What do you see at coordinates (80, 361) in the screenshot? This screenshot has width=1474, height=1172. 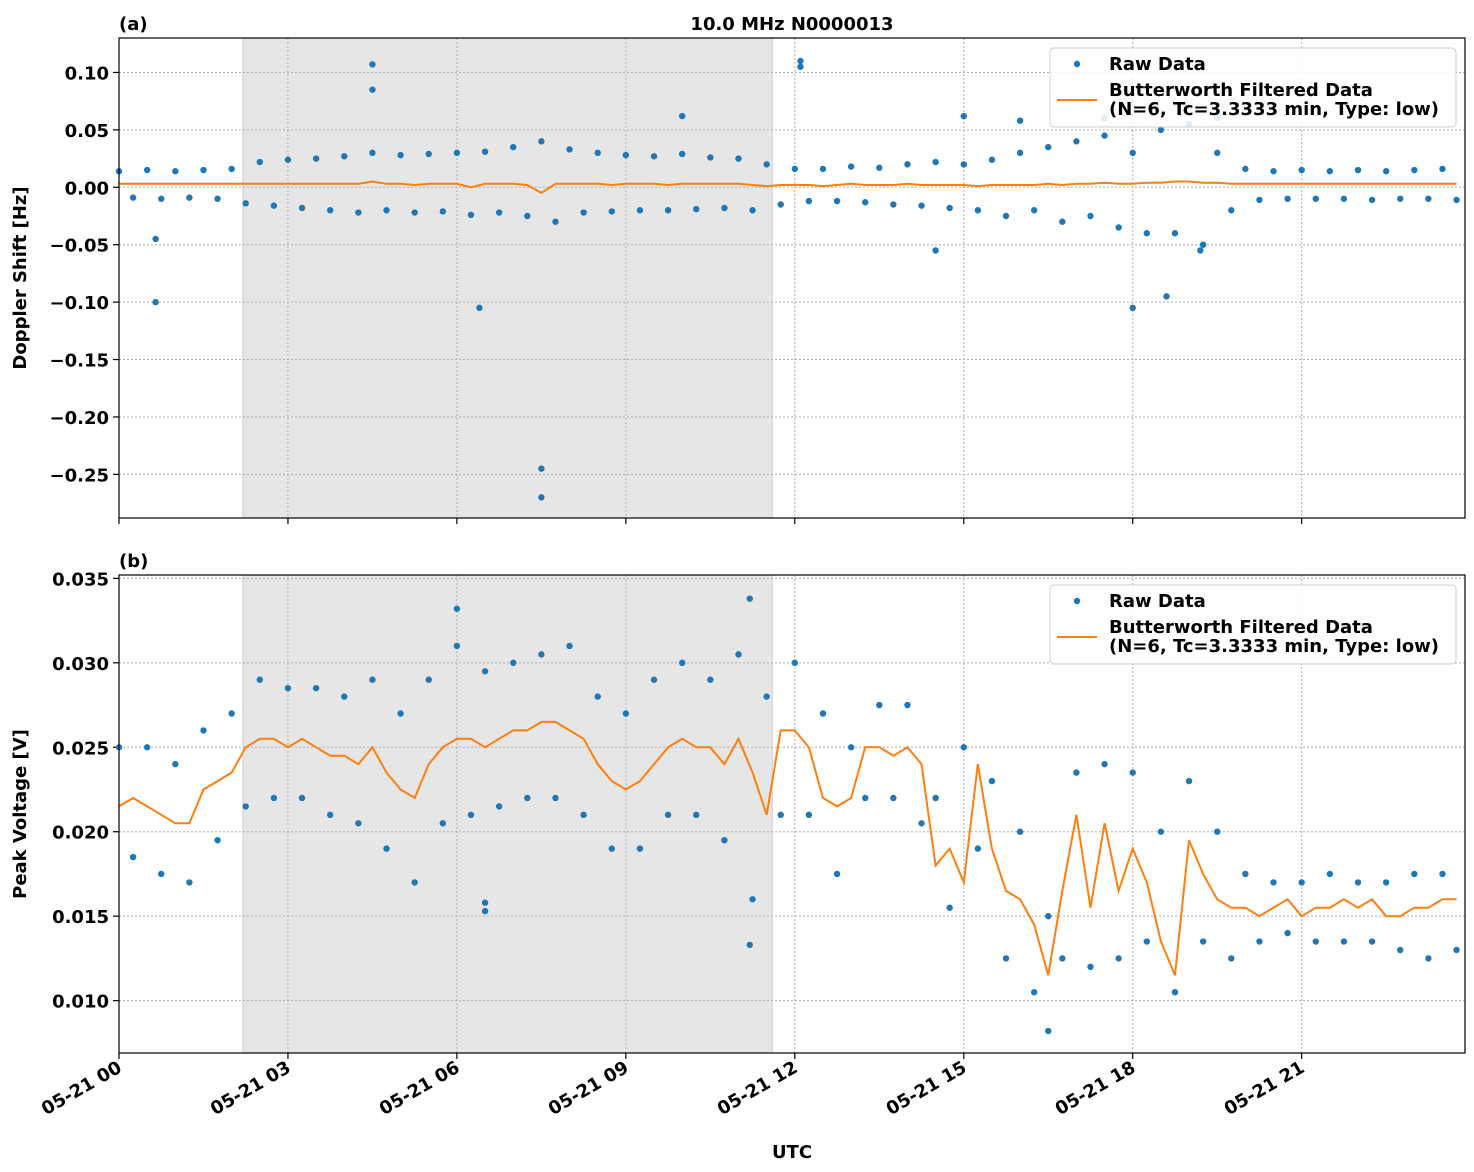 I see `y-tick-label: −0.15` at bounding box center [80, 361].